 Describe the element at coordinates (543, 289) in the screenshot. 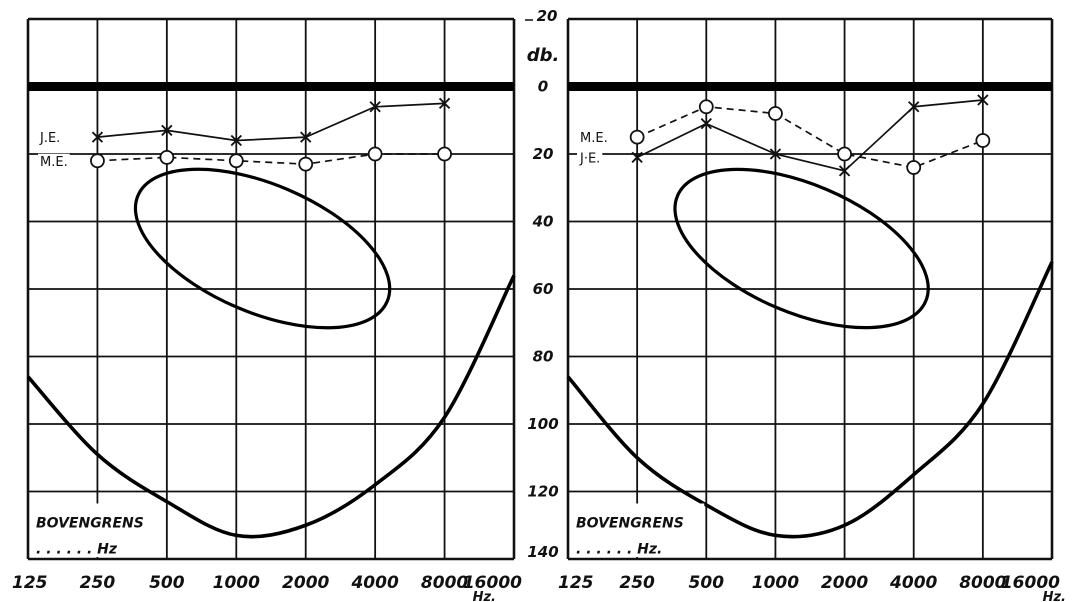

I see `y-tick-label: 60` at that location.